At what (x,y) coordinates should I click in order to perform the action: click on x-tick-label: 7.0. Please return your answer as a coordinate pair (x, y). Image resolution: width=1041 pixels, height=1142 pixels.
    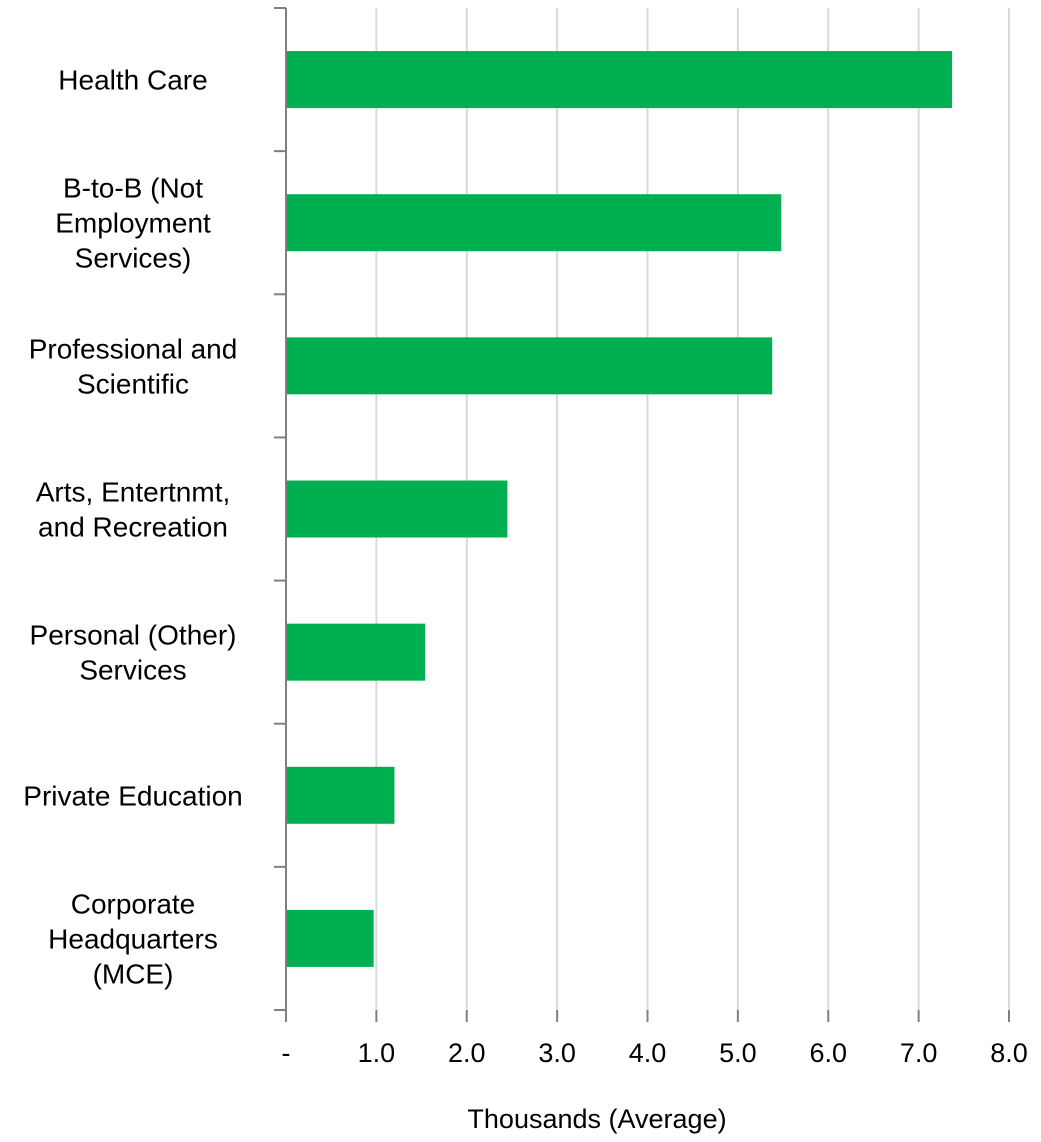
    Looking at the image, I should click on (919, 1053).